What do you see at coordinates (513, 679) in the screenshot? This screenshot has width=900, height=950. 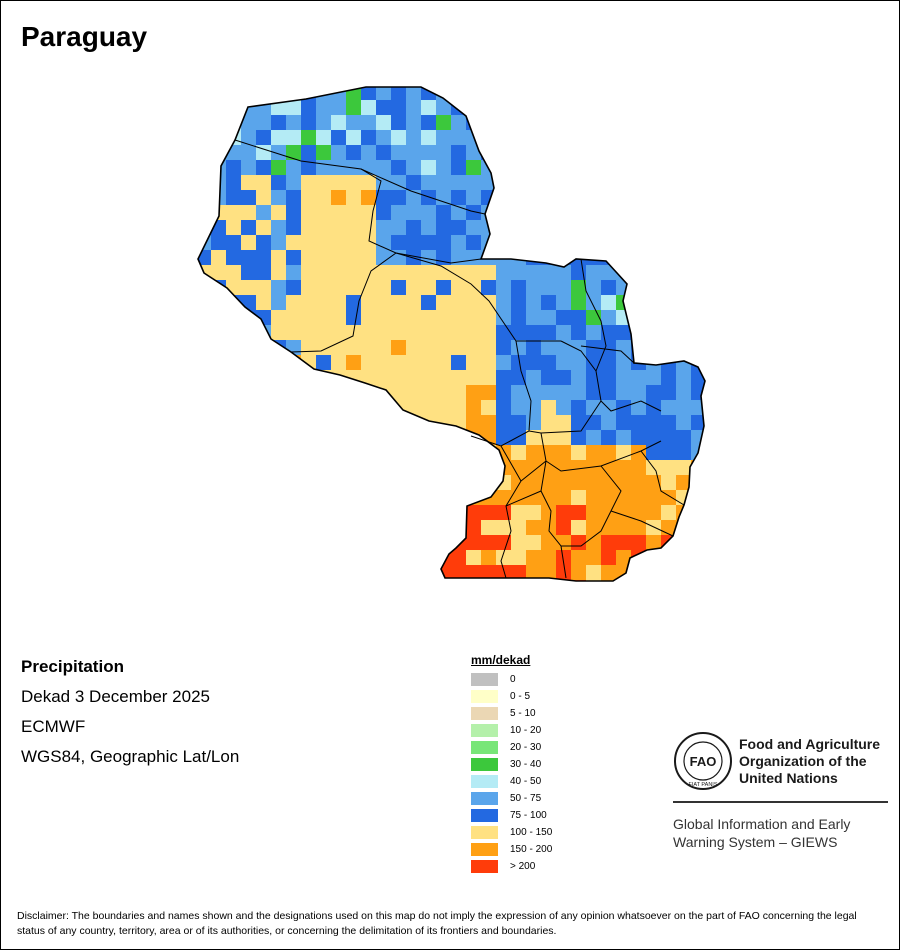 I see `legend-label: 0` at bounding box center [513, 679].